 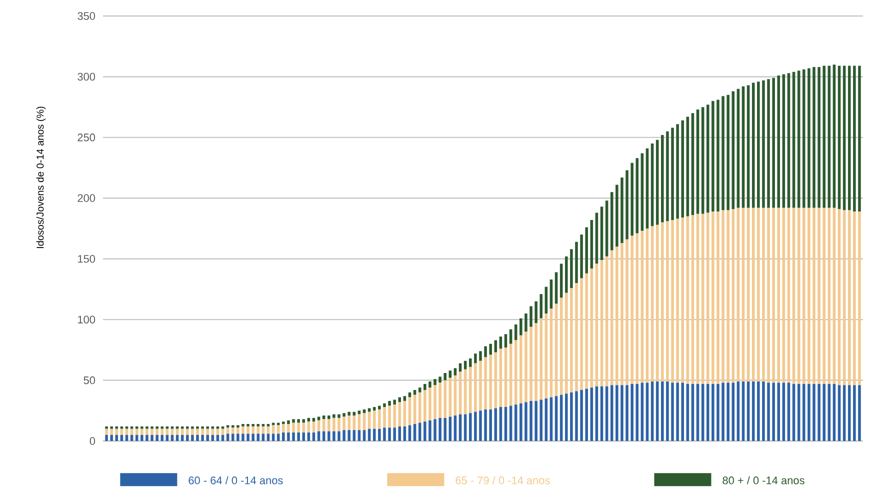 I want to click on y-tick-label: 250, so click(x=87, y=138).